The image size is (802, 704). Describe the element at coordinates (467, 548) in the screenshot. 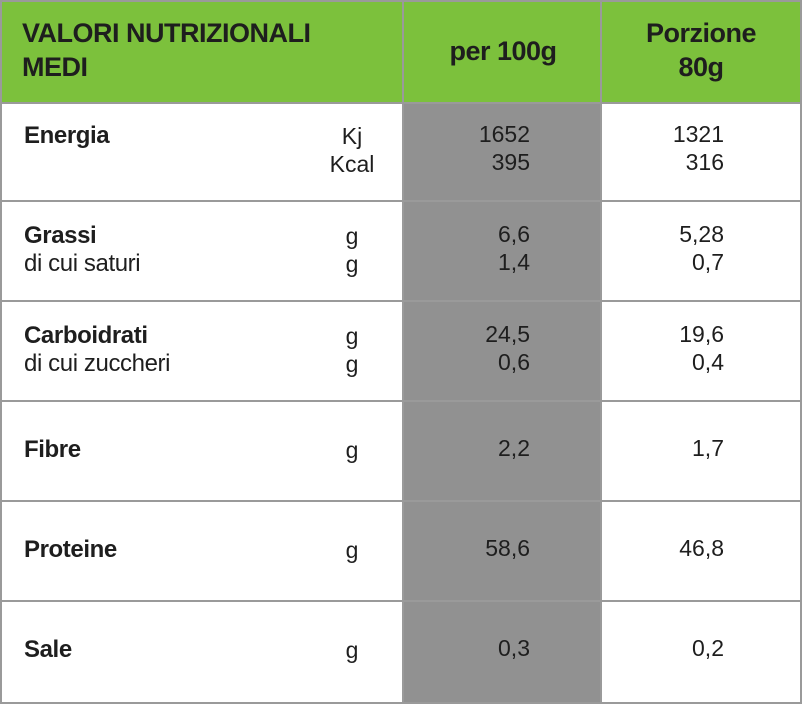

I see `value-per100-cell: 58,6` at that location.